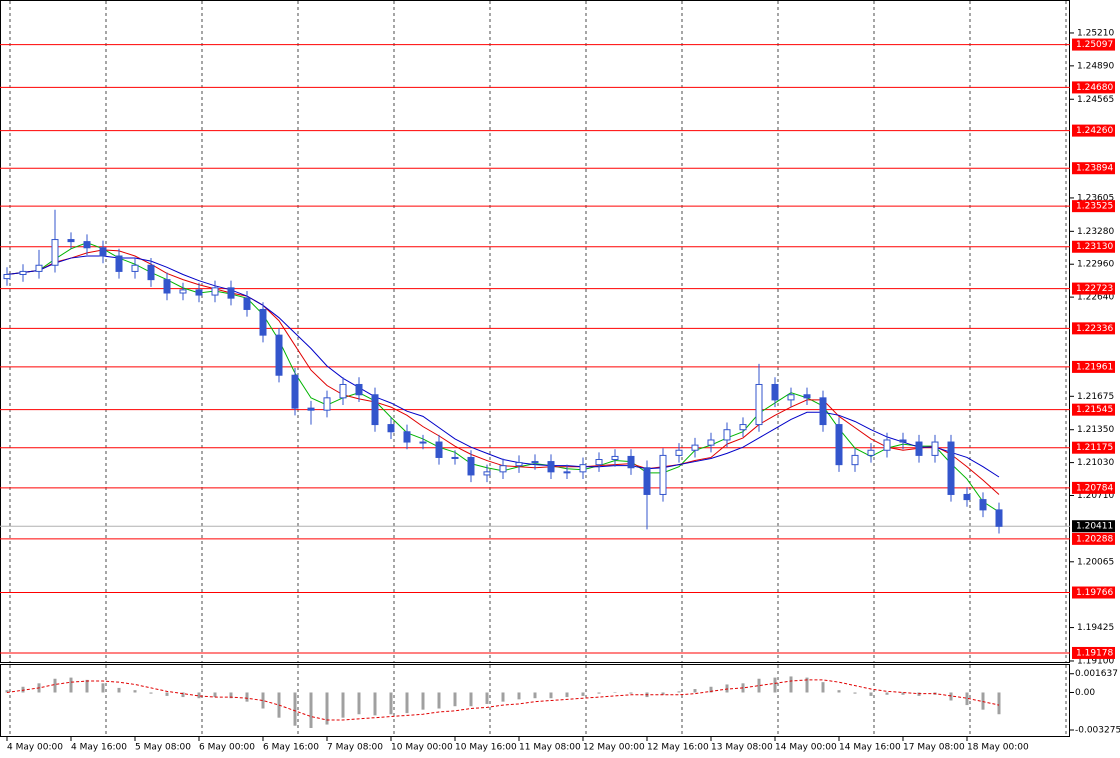  I want to click on level-label: 1.22723, so click(1094, 289).